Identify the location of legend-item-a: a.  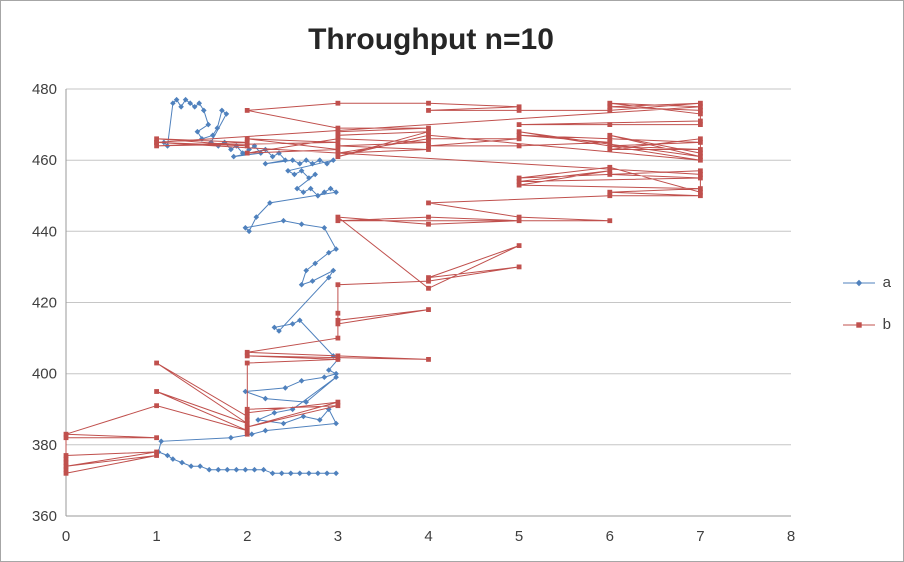
(866, 283).